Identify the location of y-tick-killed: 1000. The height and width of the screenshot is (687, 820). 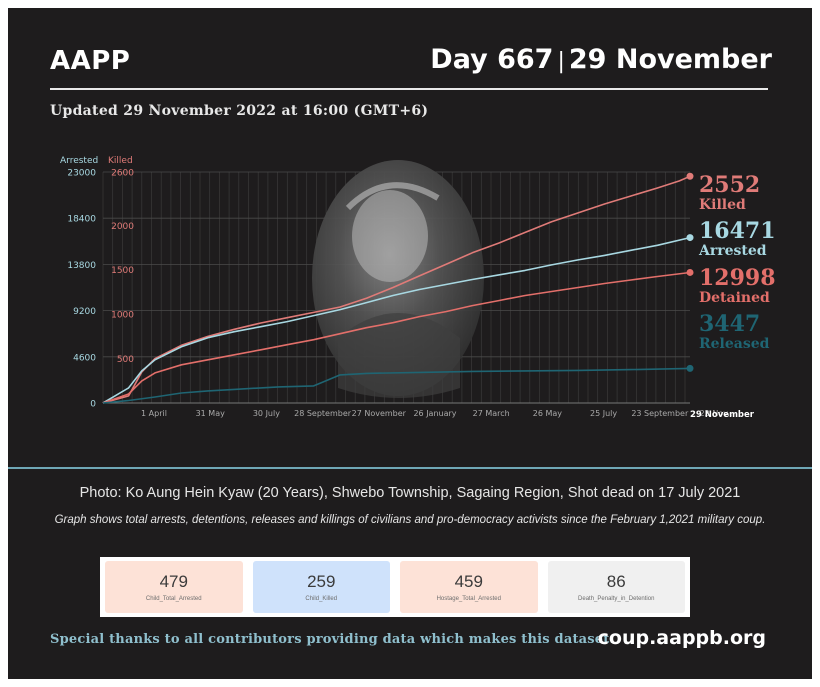
(122, 316).